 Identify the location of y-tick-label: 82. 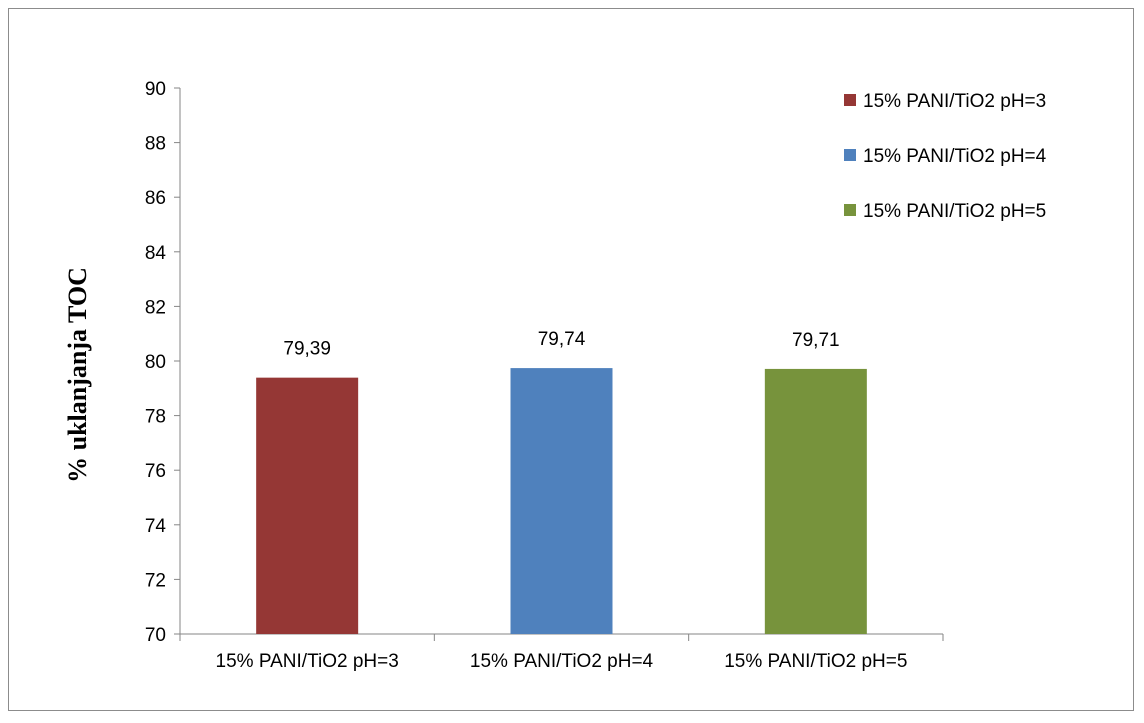
(155, 307).